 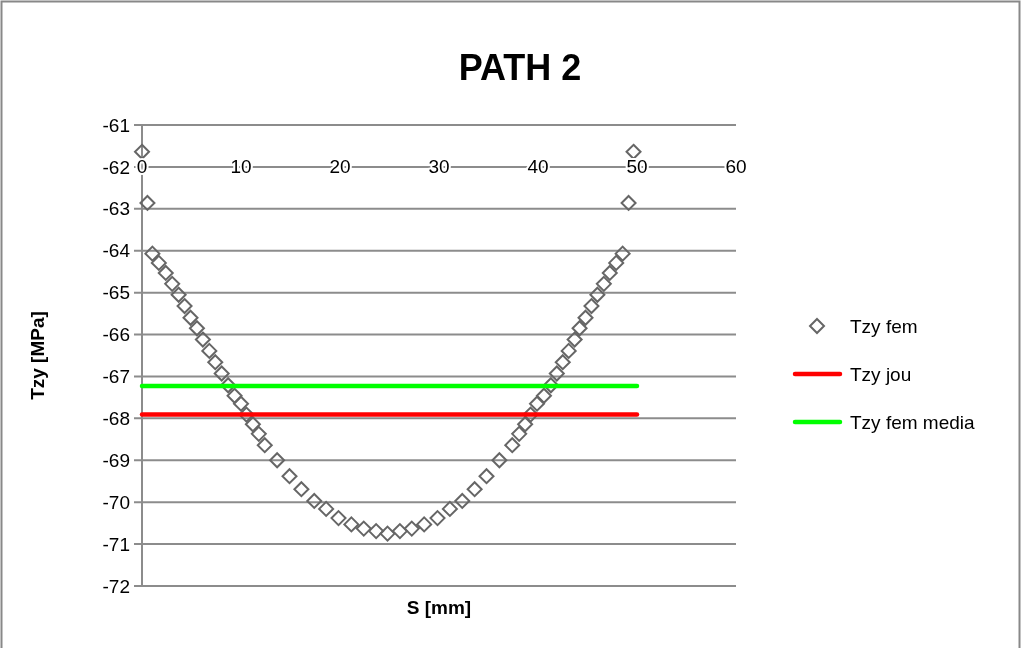 I want to click on legend-label: Tzy fem, so click(x=884, y=326).